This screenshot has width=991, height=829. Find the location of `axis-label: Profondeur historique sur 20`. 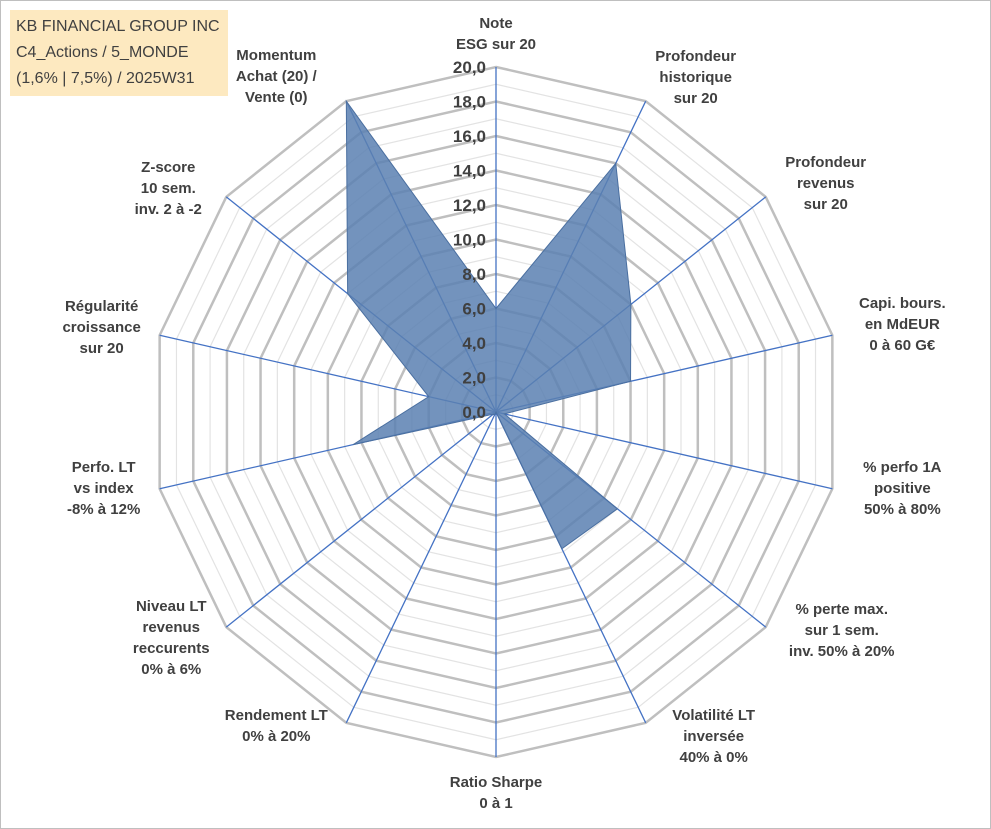

axis-label: Profondeur historique sur 20 is located at coordinates (695, 77).